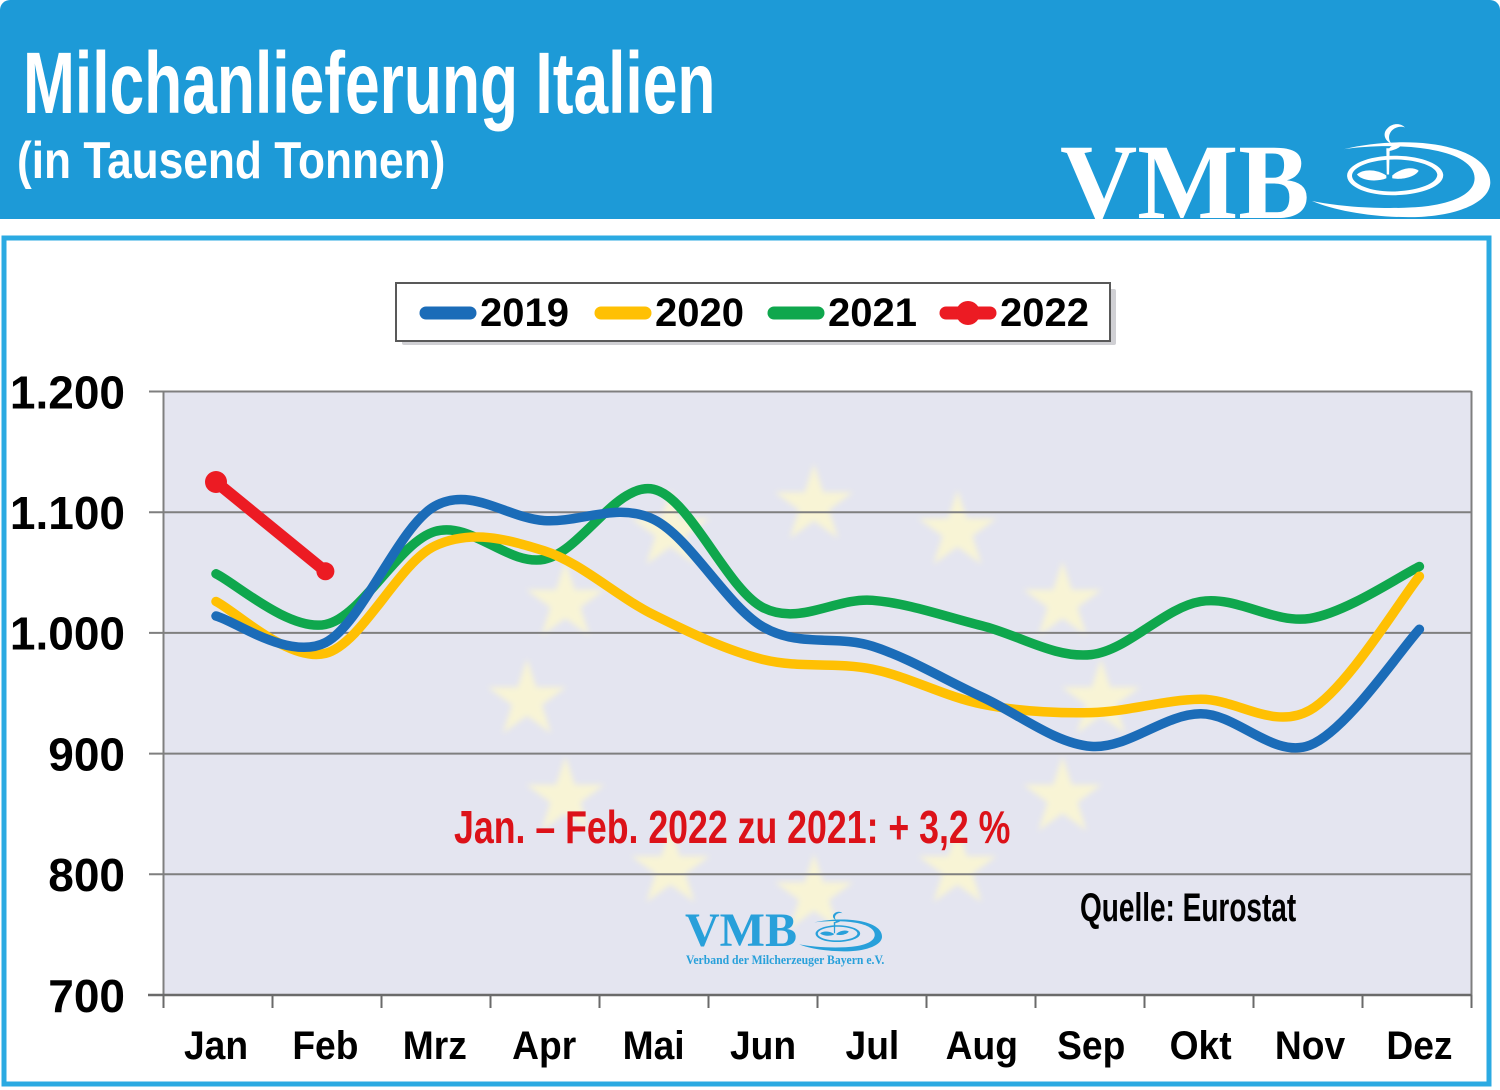  I want to click on svg-text: 2021, so click(872, 313).